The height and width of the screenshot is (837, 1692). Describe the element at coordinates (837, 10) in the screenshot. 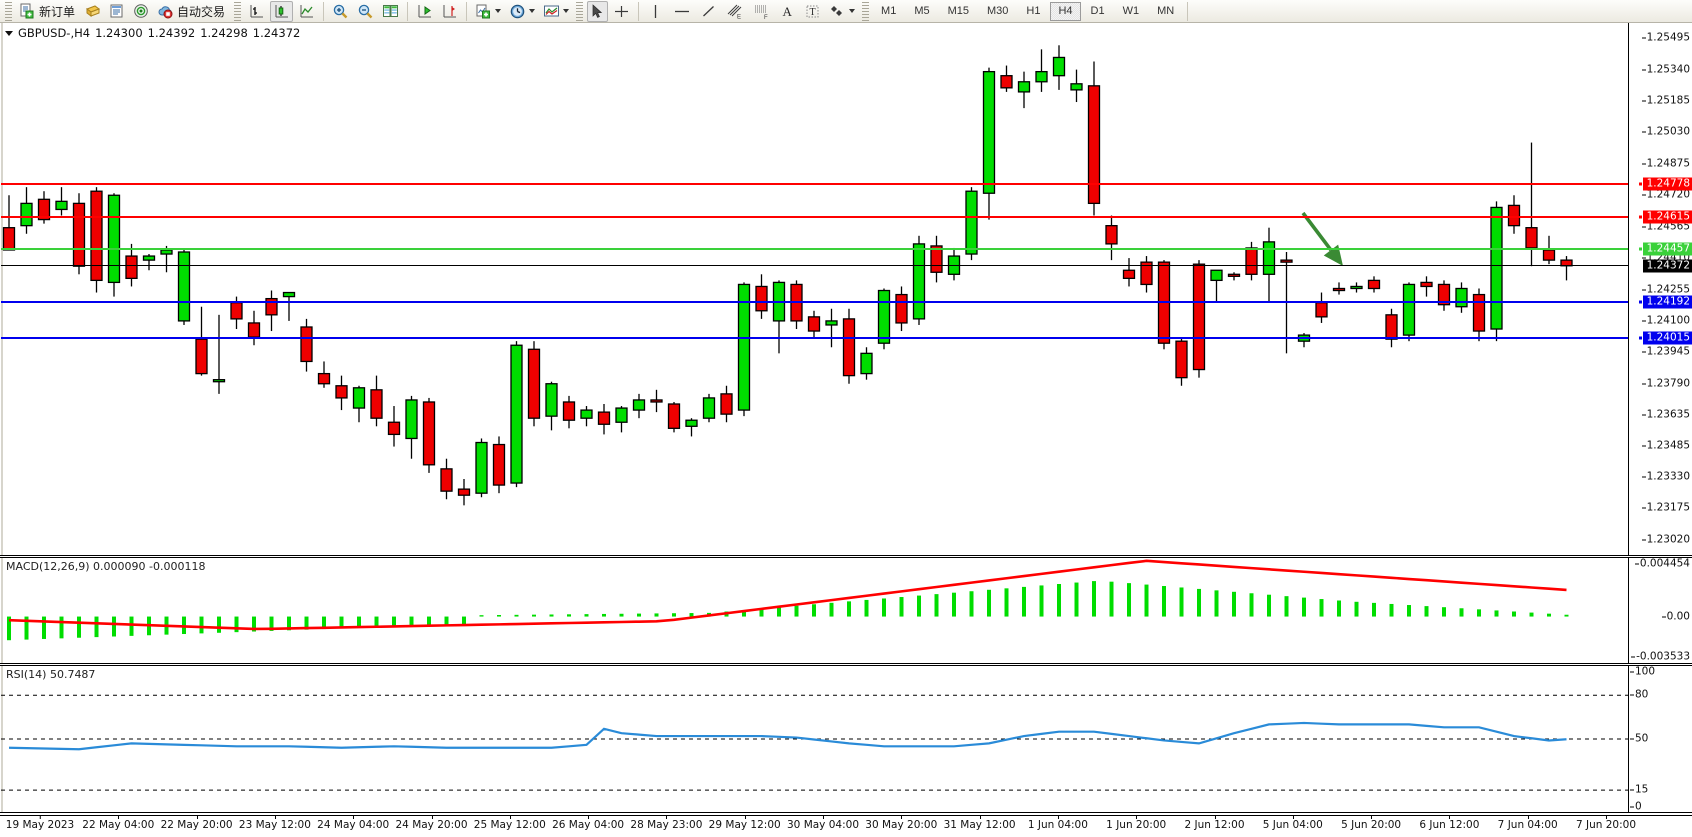

I see `shapes-icon` at that location.